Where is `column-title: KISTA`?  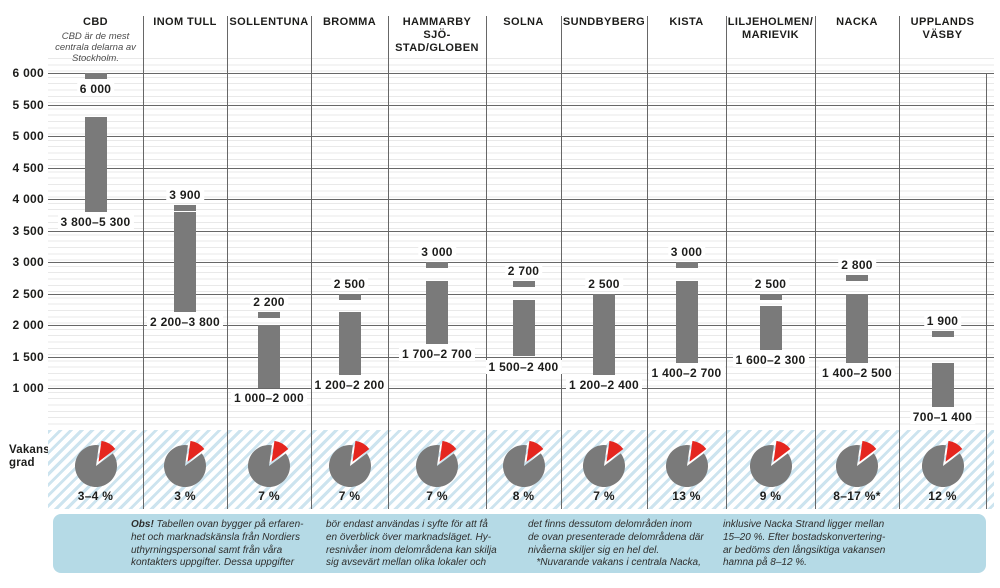
column-title: KISTA is located at coordinates (686, 22).